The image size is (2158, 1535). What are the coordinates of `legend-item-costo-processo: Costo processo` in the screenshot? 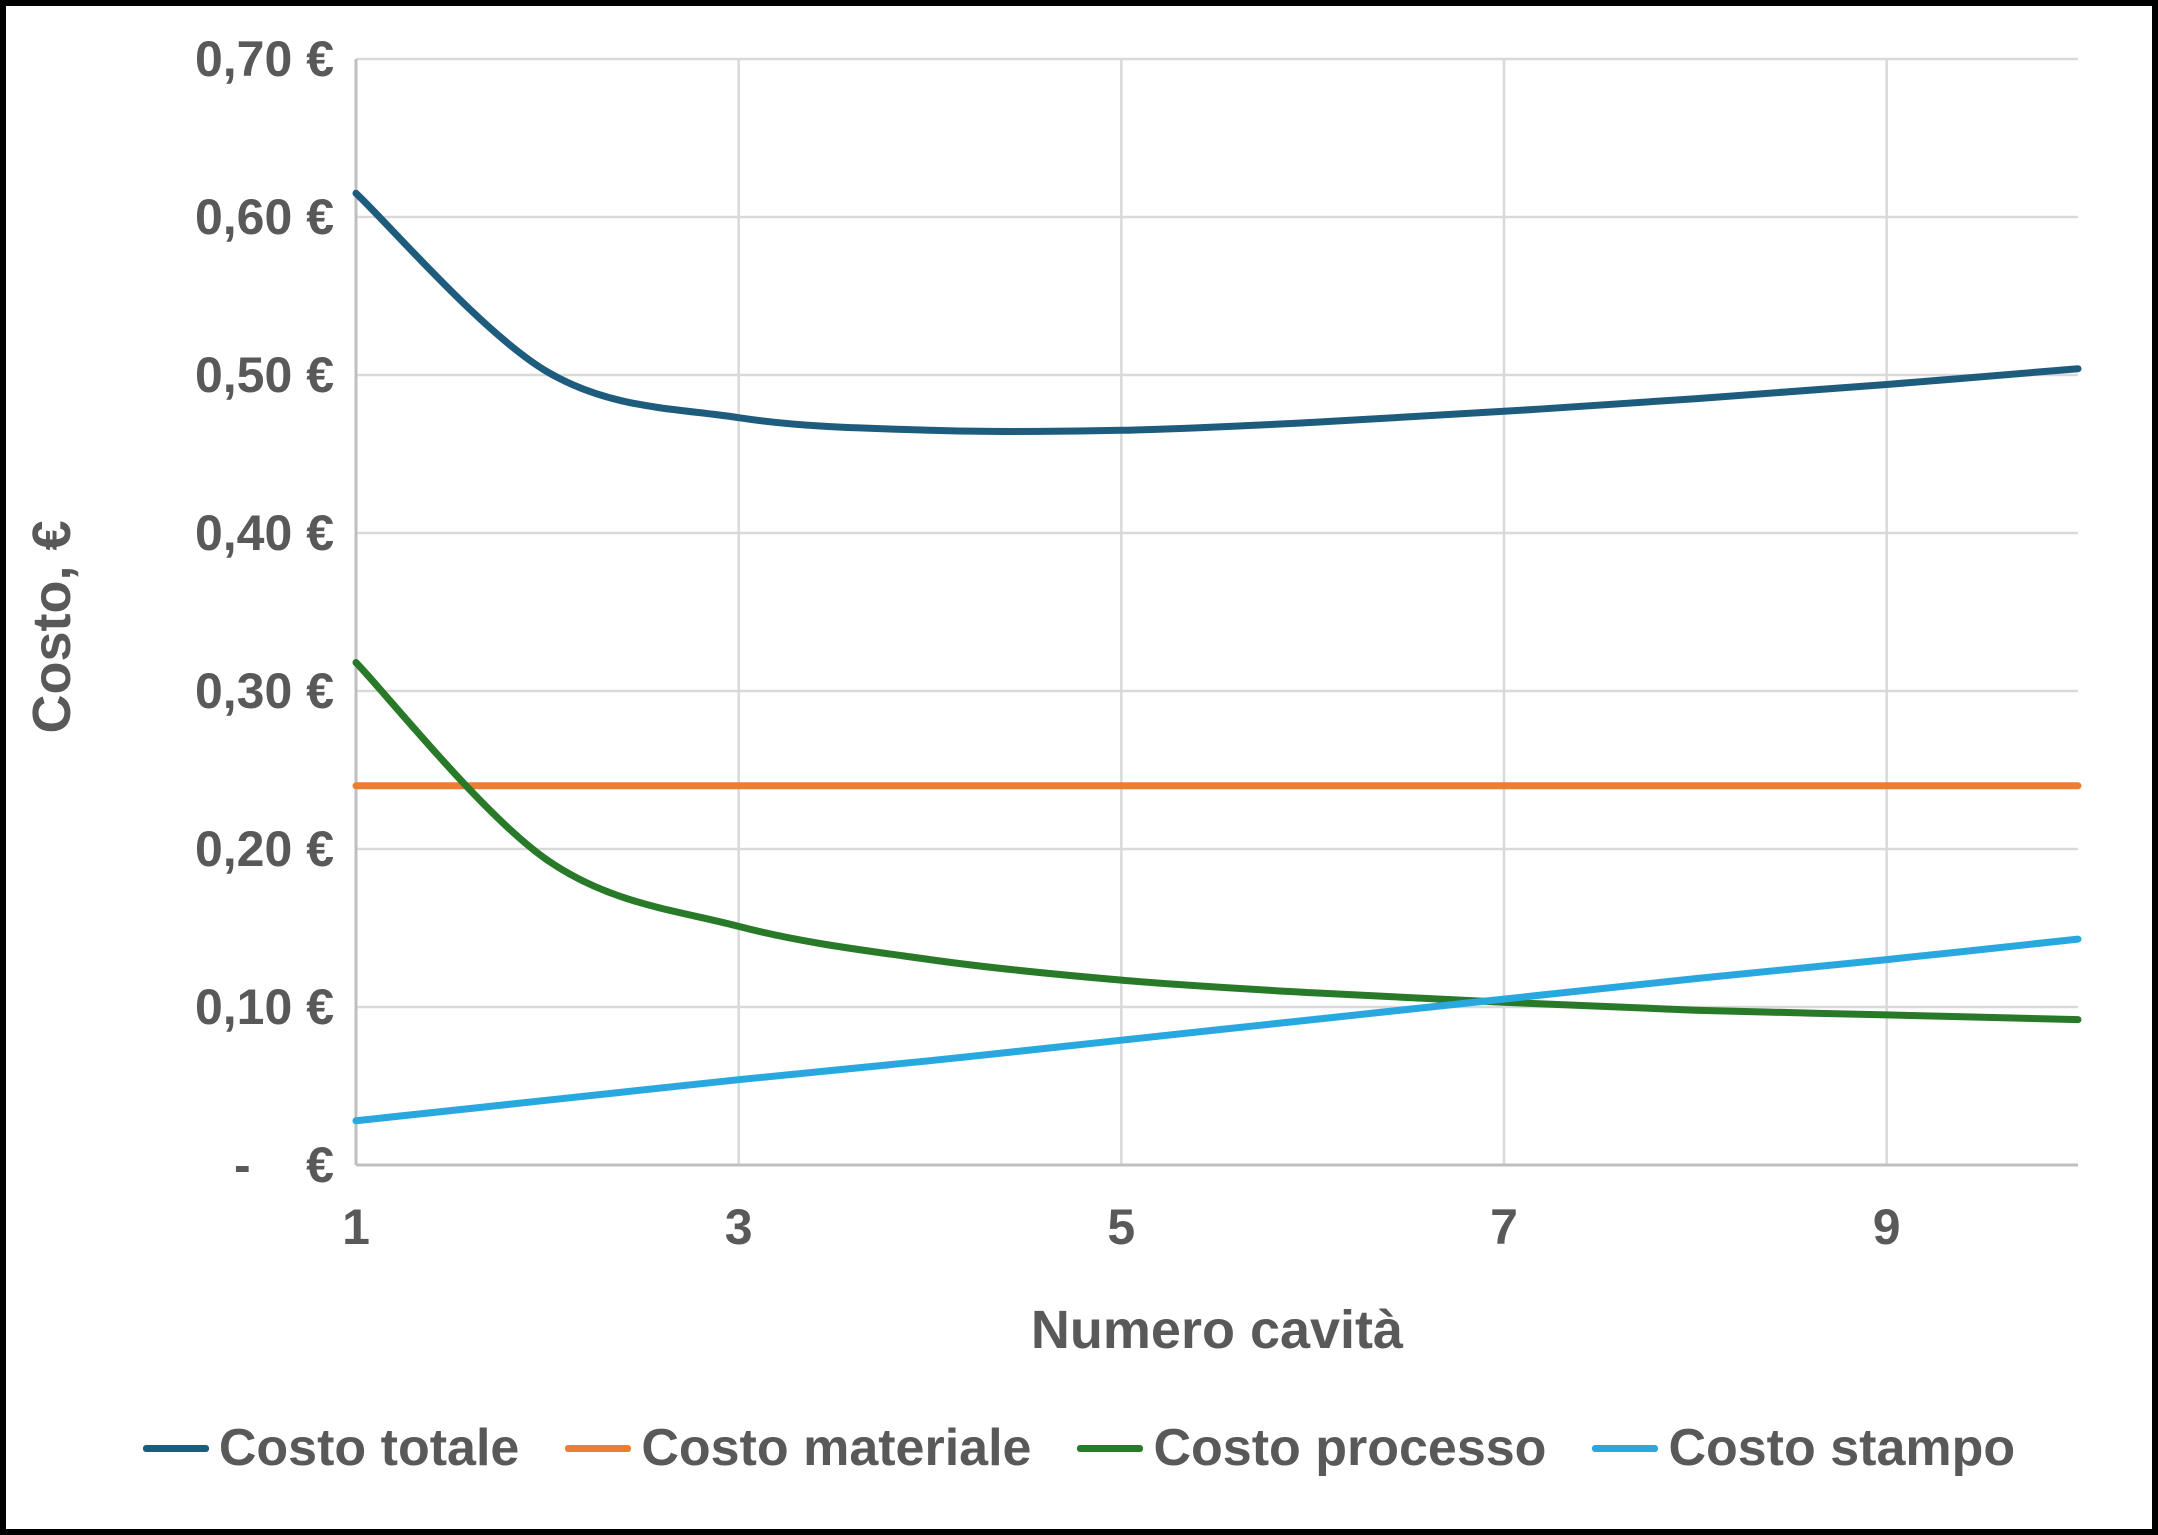 It's located at (1311, 1448).